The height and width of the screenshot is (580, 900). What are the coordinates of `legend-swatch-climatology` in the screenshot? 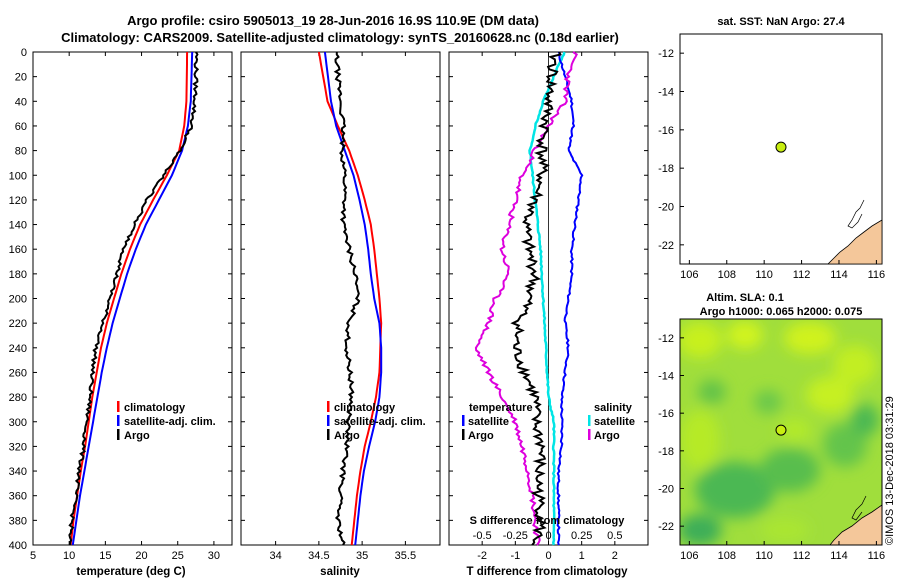 It's located at (328, 406).